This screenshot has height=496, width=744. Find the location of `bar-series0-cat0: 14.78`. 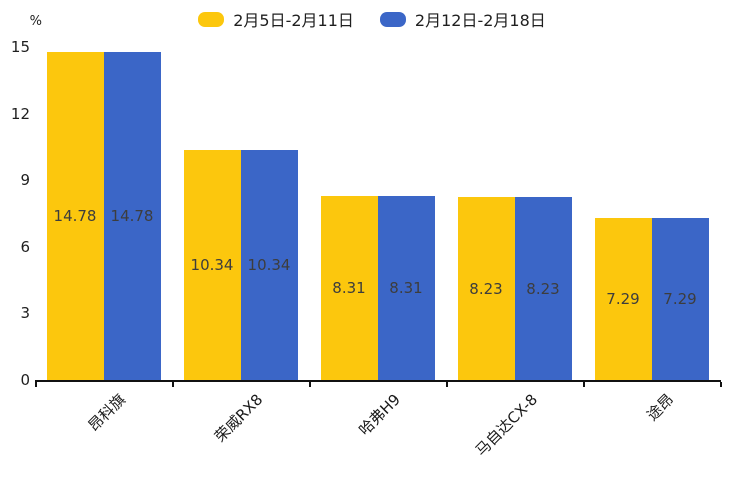

bar-series0-cat0: 14.78 is located at coordinates (75, 215).